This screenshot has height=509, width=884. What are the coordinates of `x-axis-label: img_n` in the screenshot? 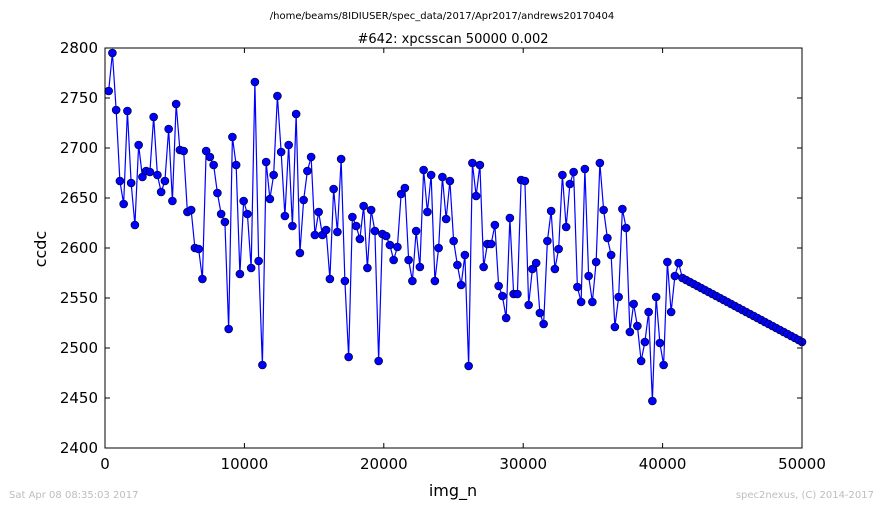 It's located at (453, 491).